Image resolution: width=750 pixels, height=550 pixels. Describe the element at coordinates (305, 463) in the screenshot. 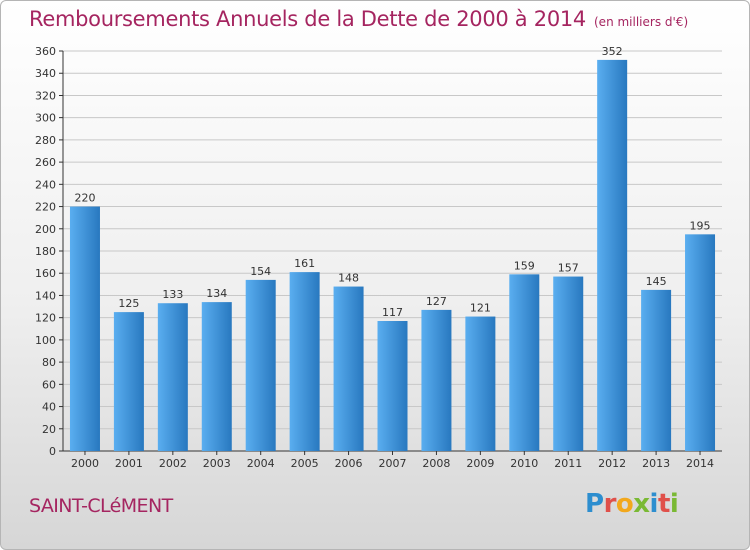

I see `x-tick-label-2005: 2005` at that location.